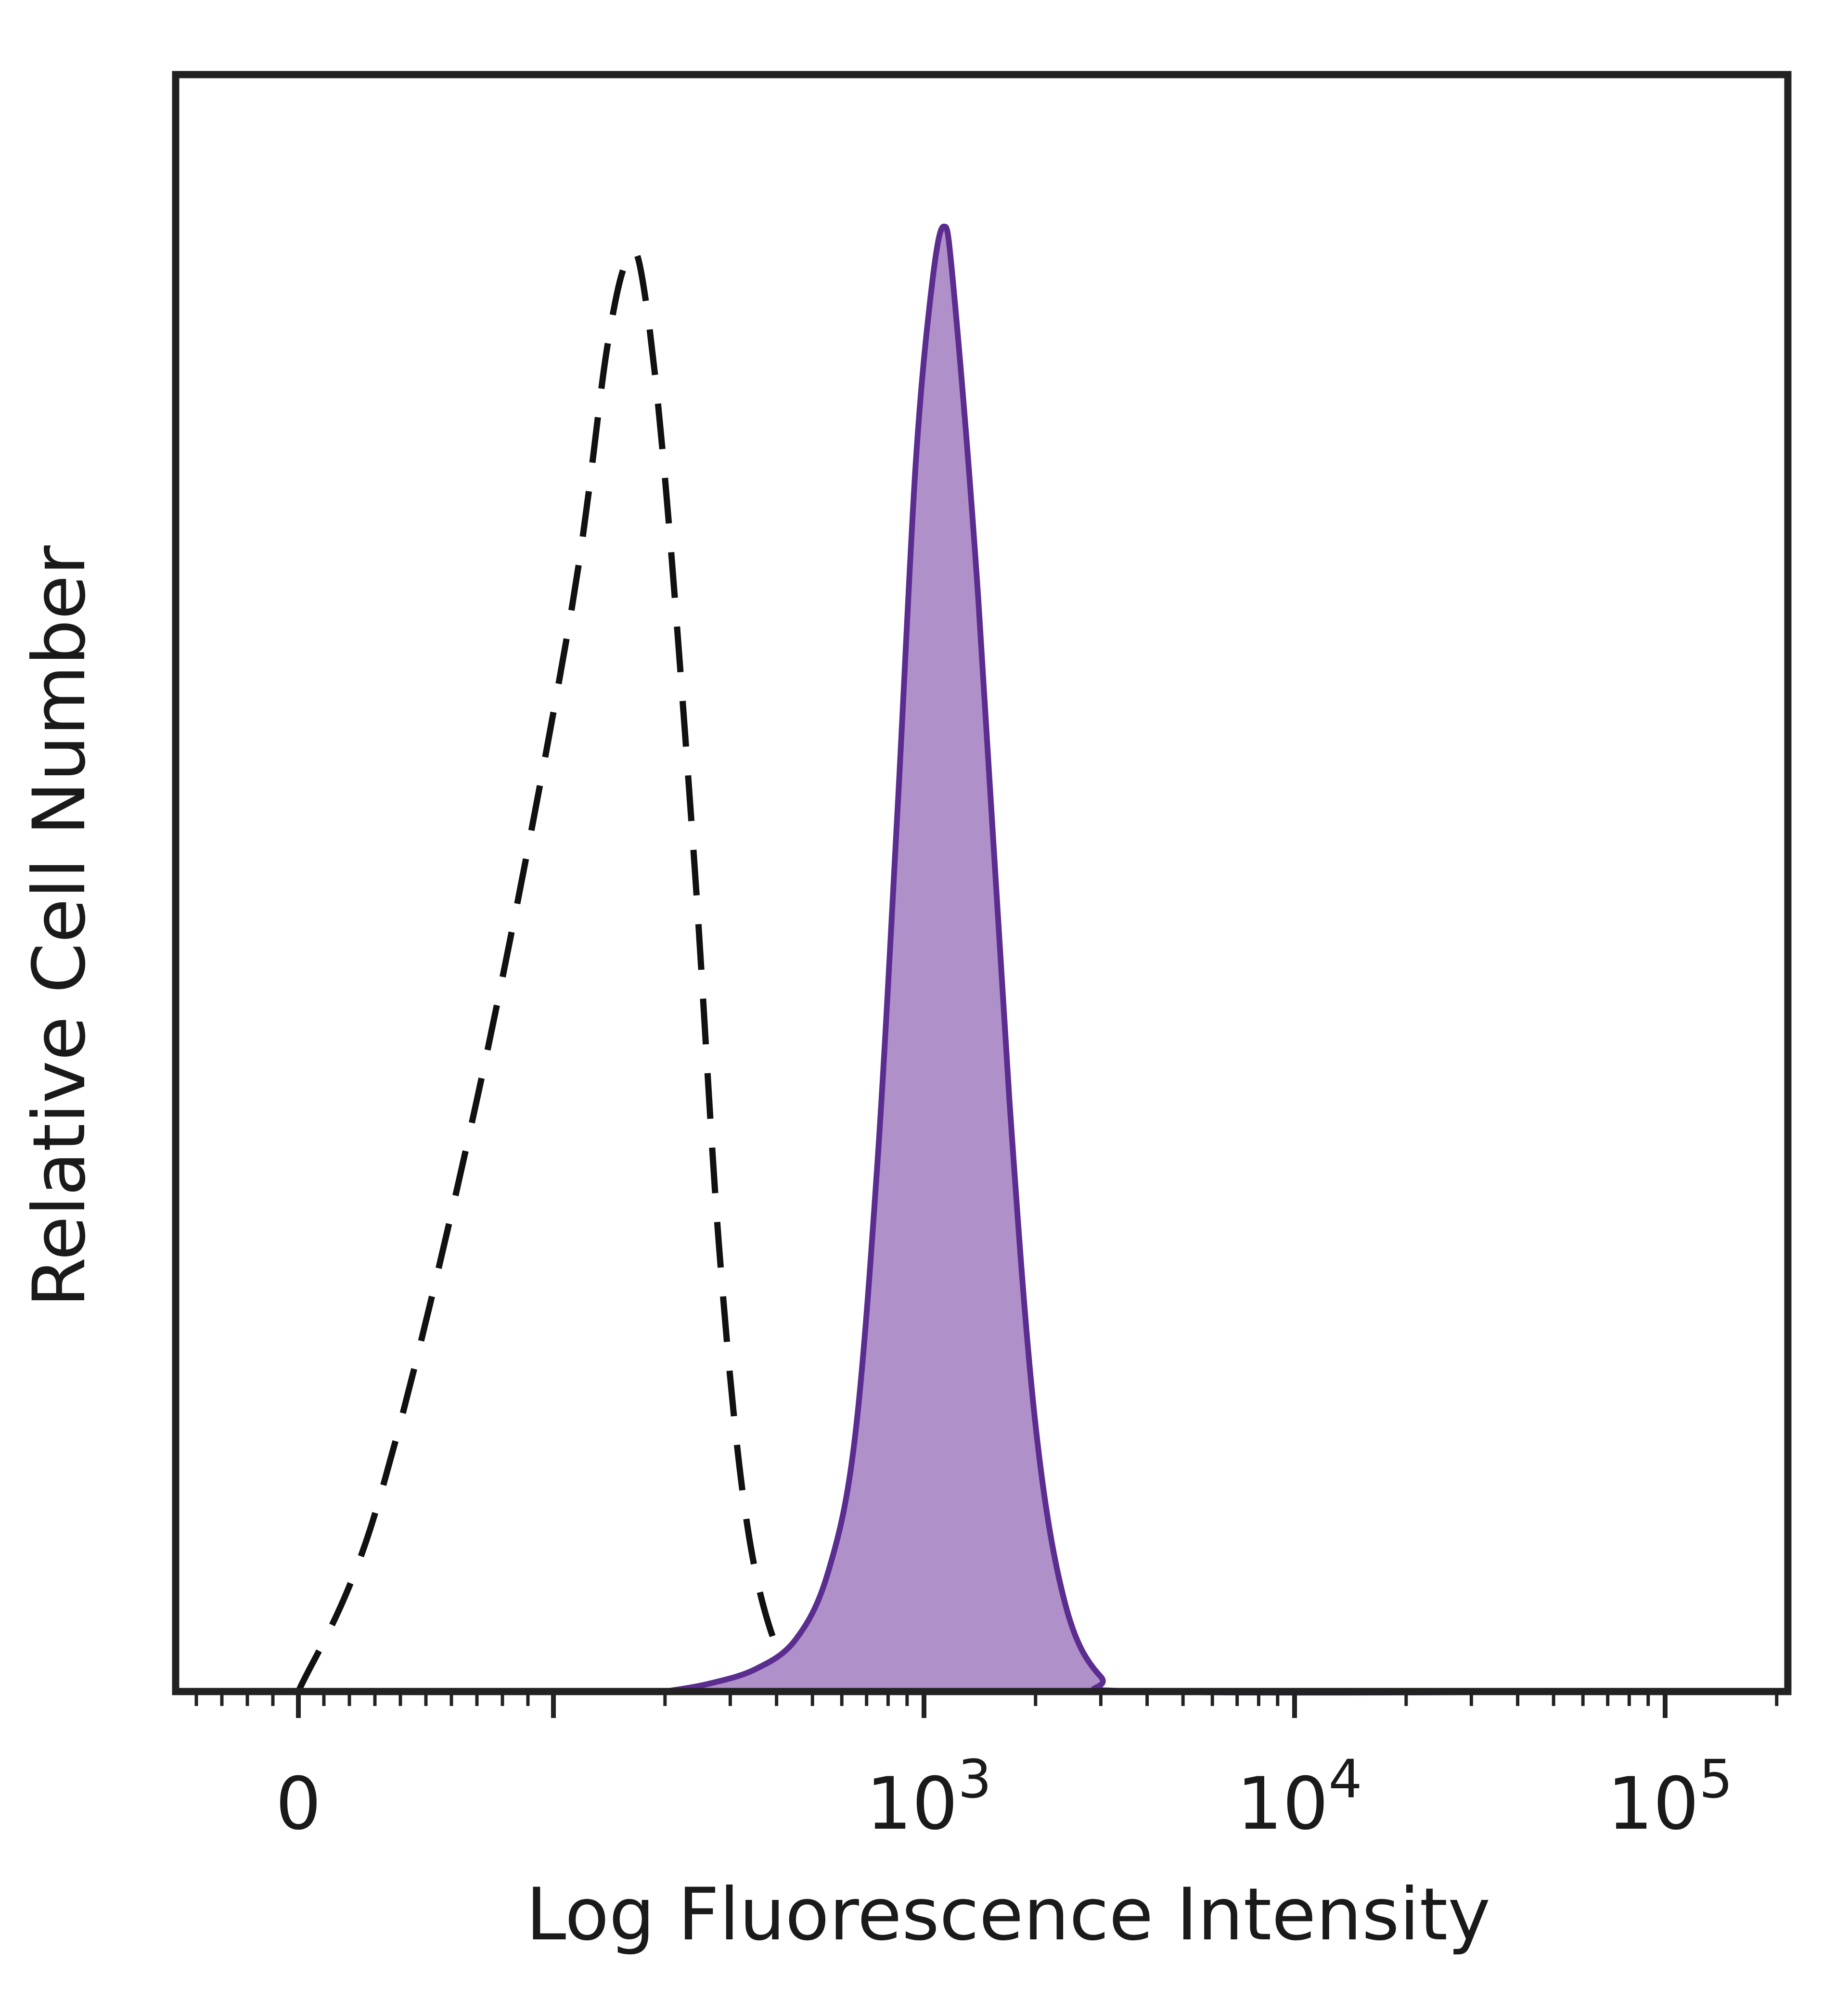 The image size is (1848, 2000). What do you see at coordinates (60, 926) in the screenshot?
I see `y-axis-label: Relative Cell Number` at bounding box center [60, 926].